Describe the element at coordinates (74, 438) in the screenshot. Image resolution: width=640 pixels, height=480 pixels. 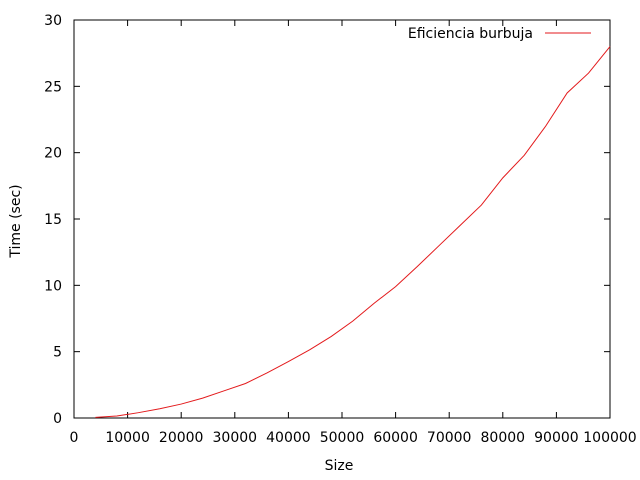
I see `x-tick-label: 0` at that location.